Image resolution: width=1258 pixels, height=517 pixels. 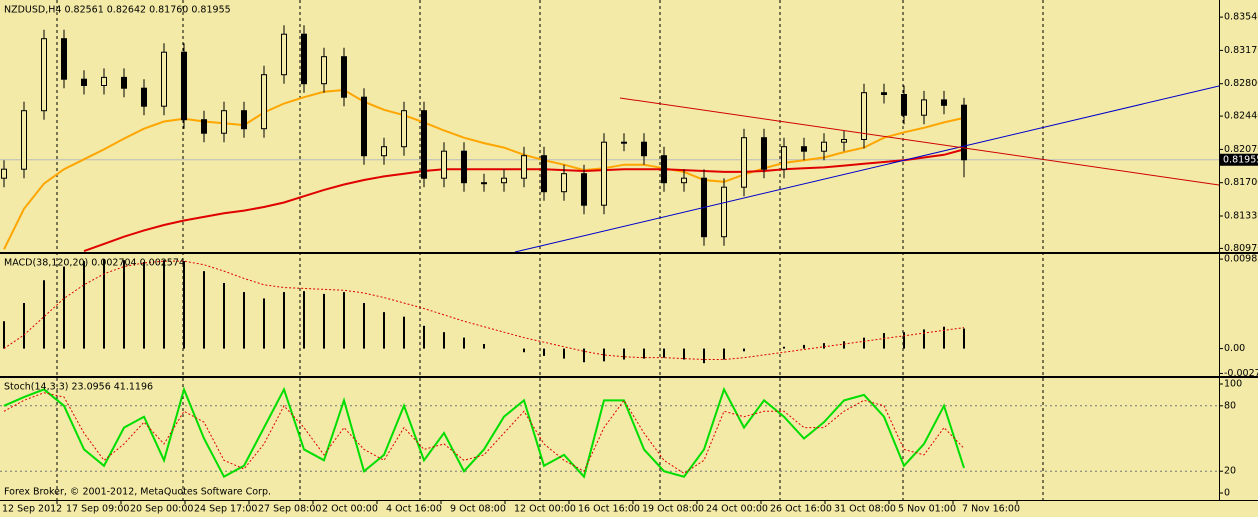 I want to click on time-label: 26 Oct 16:00, so click(x=801, y=509).